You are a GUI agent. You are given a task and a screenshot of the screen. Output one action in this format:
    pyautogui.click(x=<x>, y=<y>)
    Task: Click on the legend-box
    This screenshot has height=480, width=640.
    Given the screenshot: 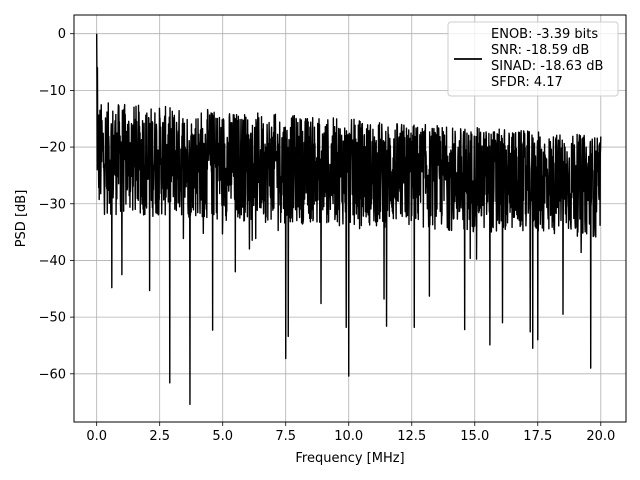 What is the action you would take?
    pyautogui.click(x=533, y=59)
    